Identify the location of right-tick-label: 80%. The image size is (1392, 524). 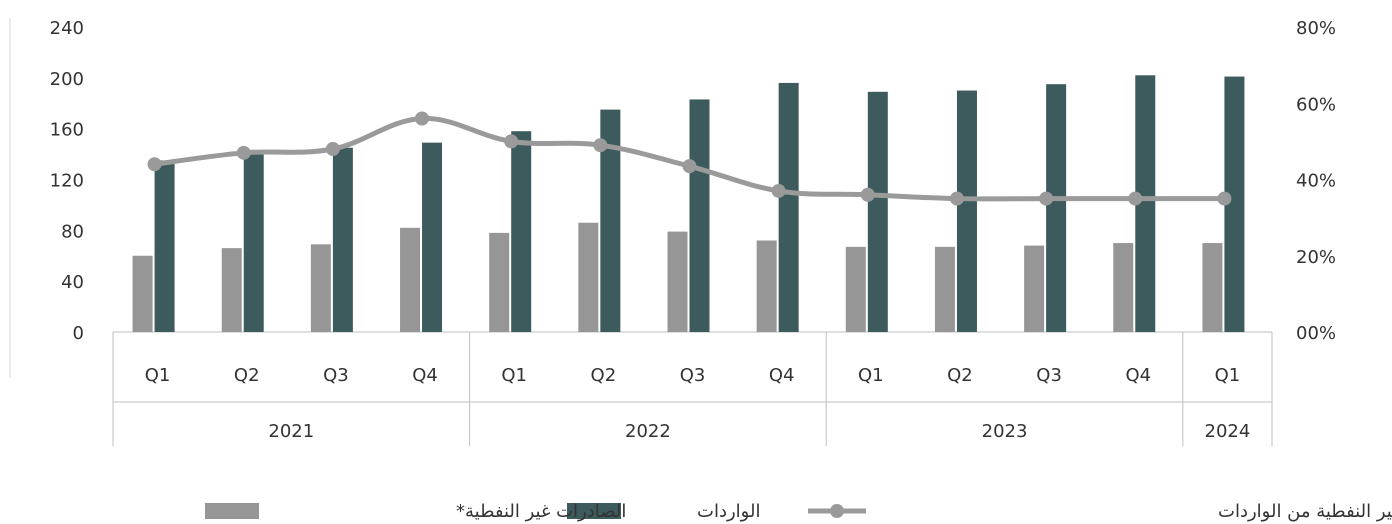
(1316, 28).